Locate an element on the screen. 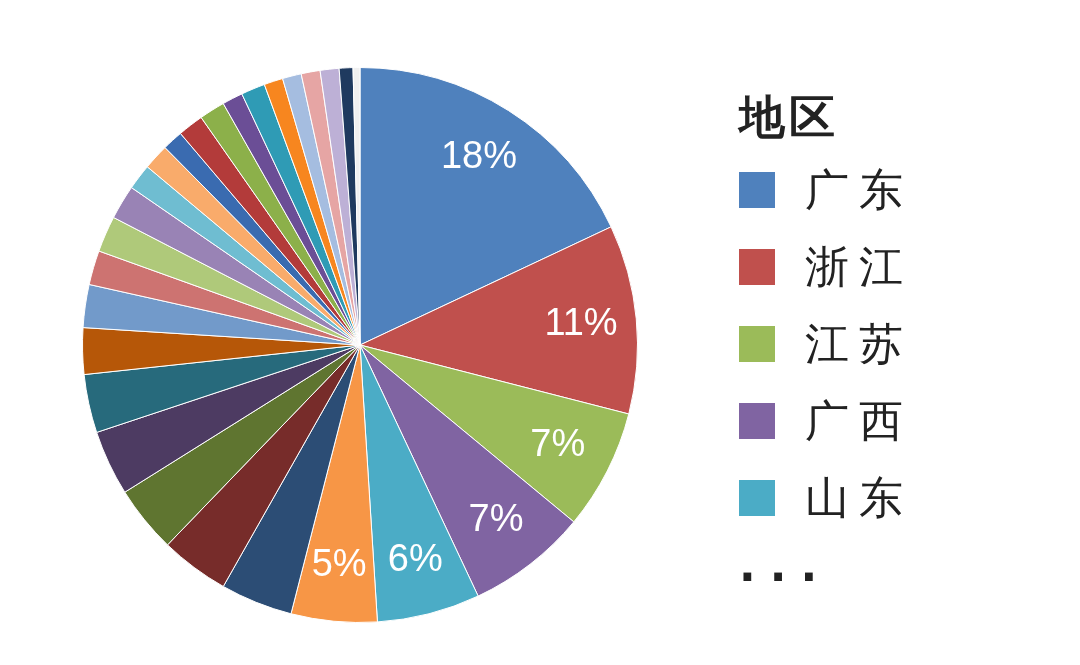  legend-label: 浙江 is located at coordinates (859, 266).